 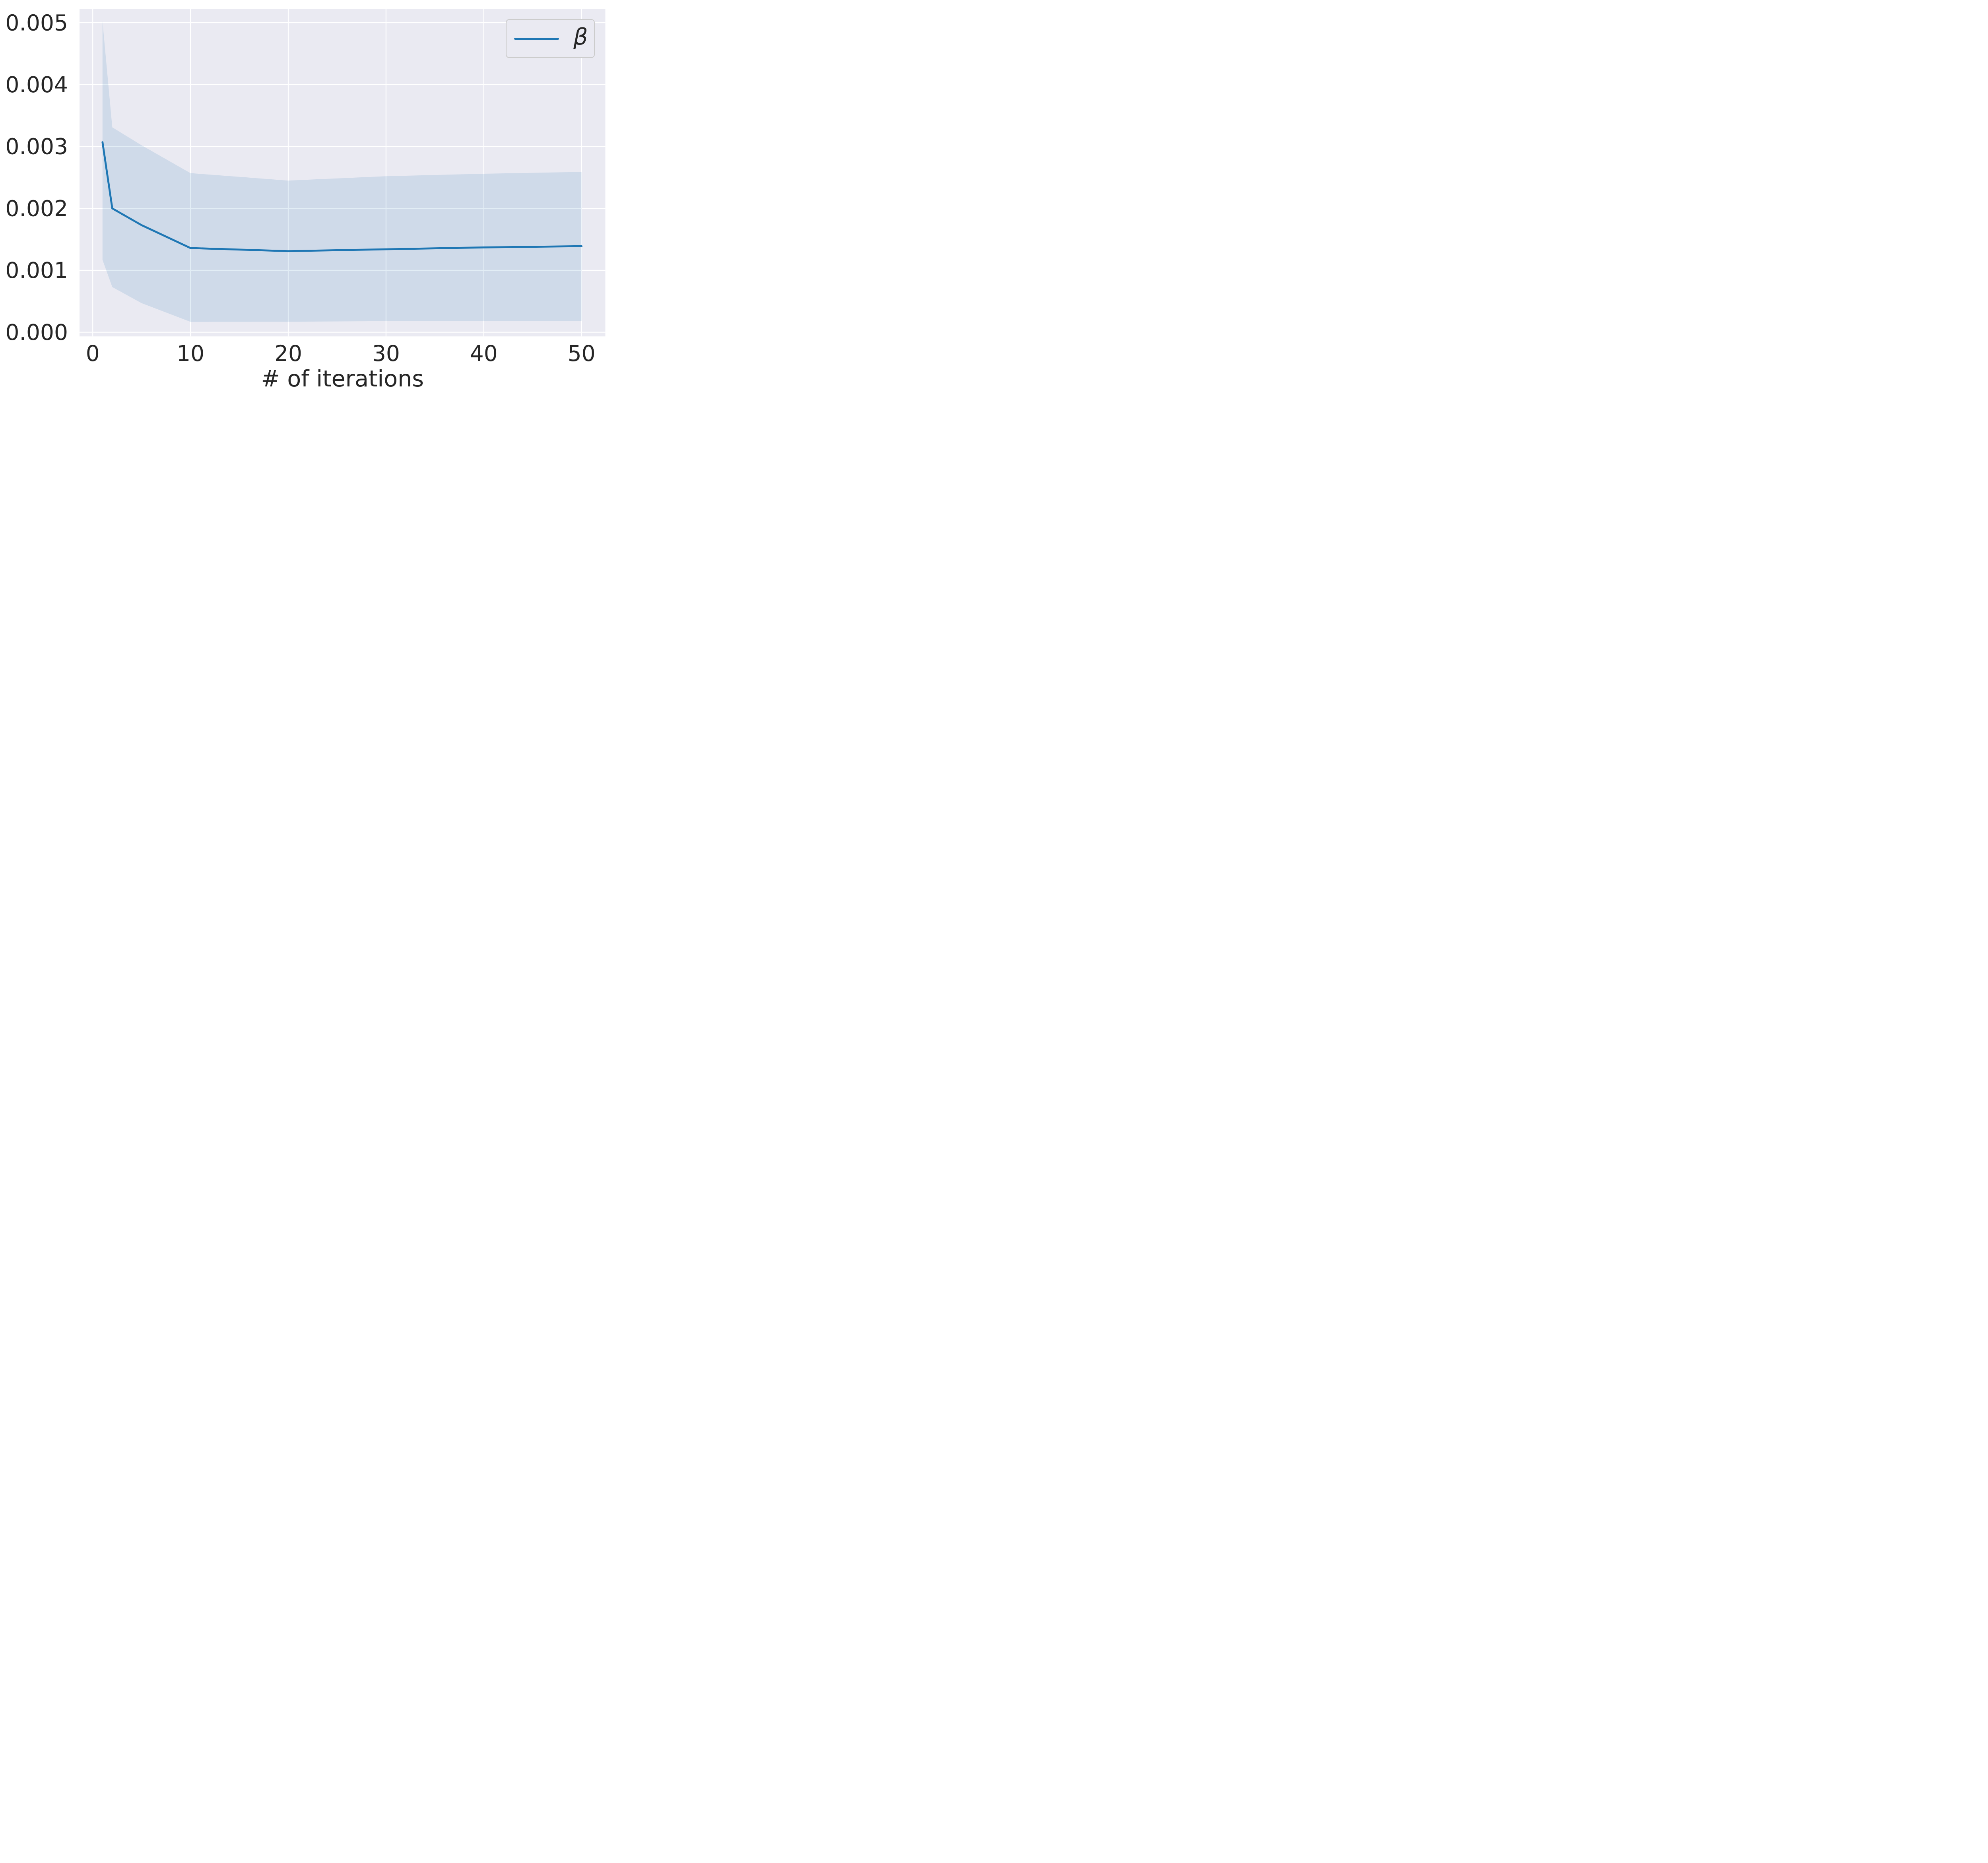 What do you see at coordinates (536, 38) in the screenshot?
I see `legend-line-sample` at bounding box center [536, 38].